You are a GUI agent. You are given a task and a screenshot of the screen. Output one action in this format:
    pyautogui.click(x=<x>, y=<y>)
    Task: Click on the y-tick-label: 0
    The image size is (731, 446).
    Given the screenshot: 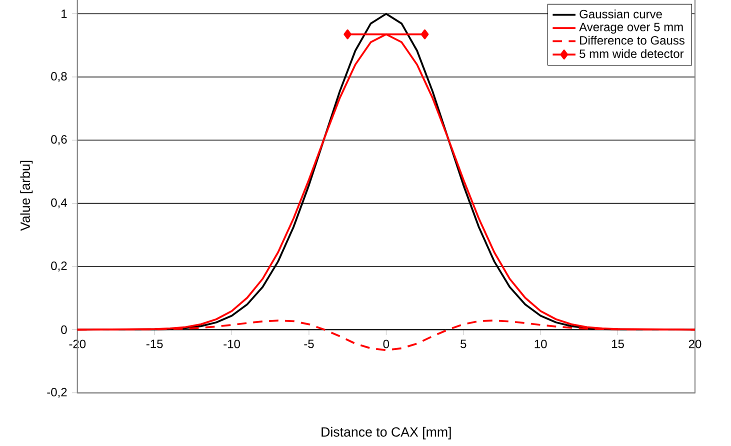 What is the action you would take?
    pyautogui.click(x=64, y=329)
    